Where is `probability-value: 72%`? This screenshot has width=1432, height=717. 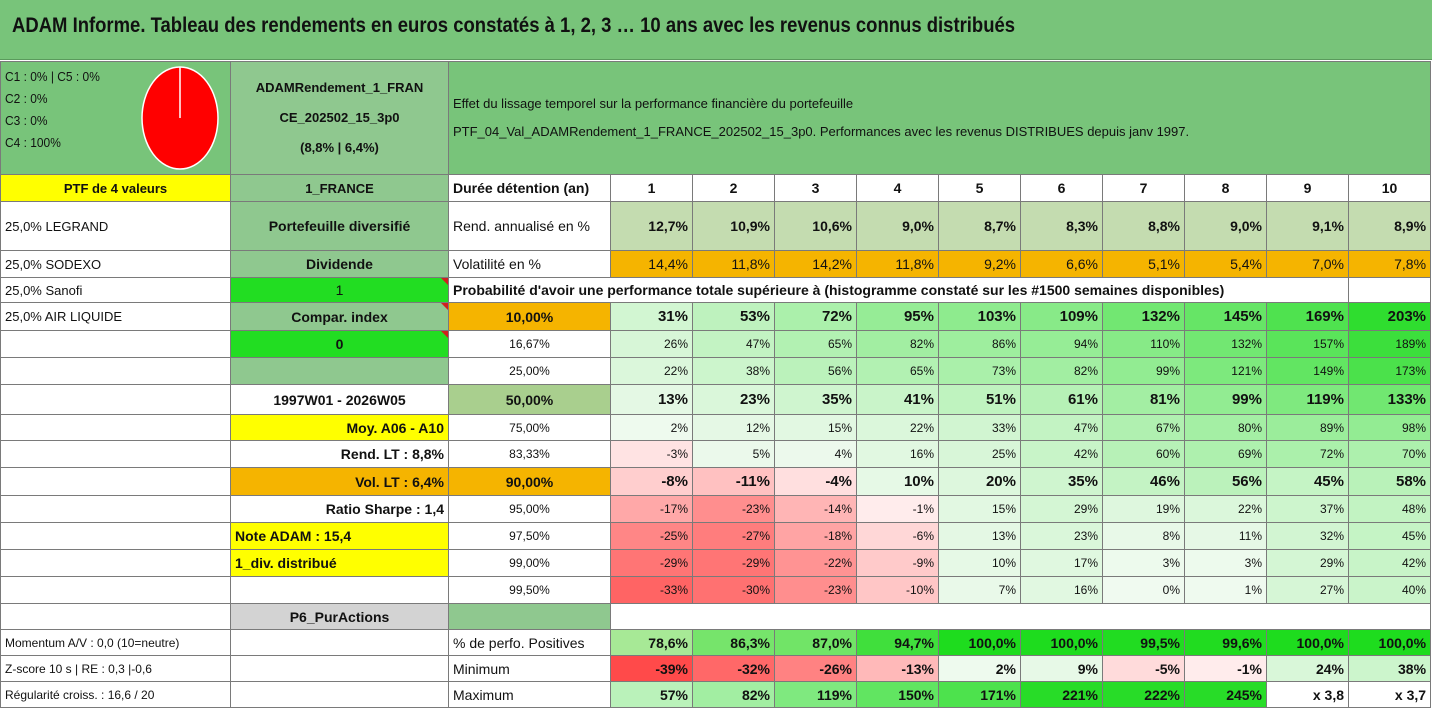
probability-value: 72% is located at coordinates (1307, 454).